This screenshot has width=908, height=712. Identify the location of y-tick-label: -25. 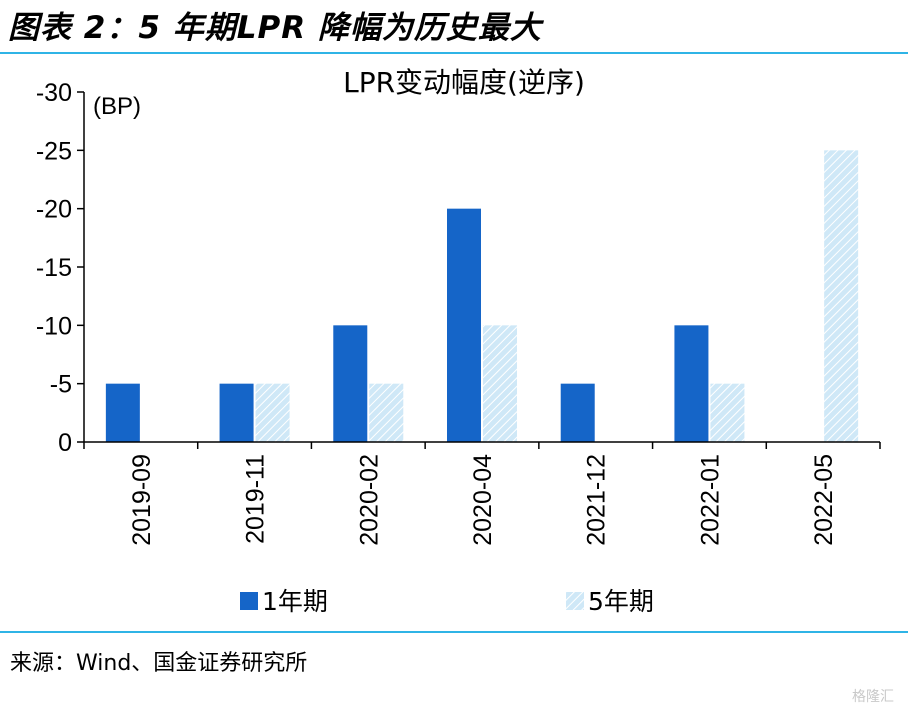
(54, 151).